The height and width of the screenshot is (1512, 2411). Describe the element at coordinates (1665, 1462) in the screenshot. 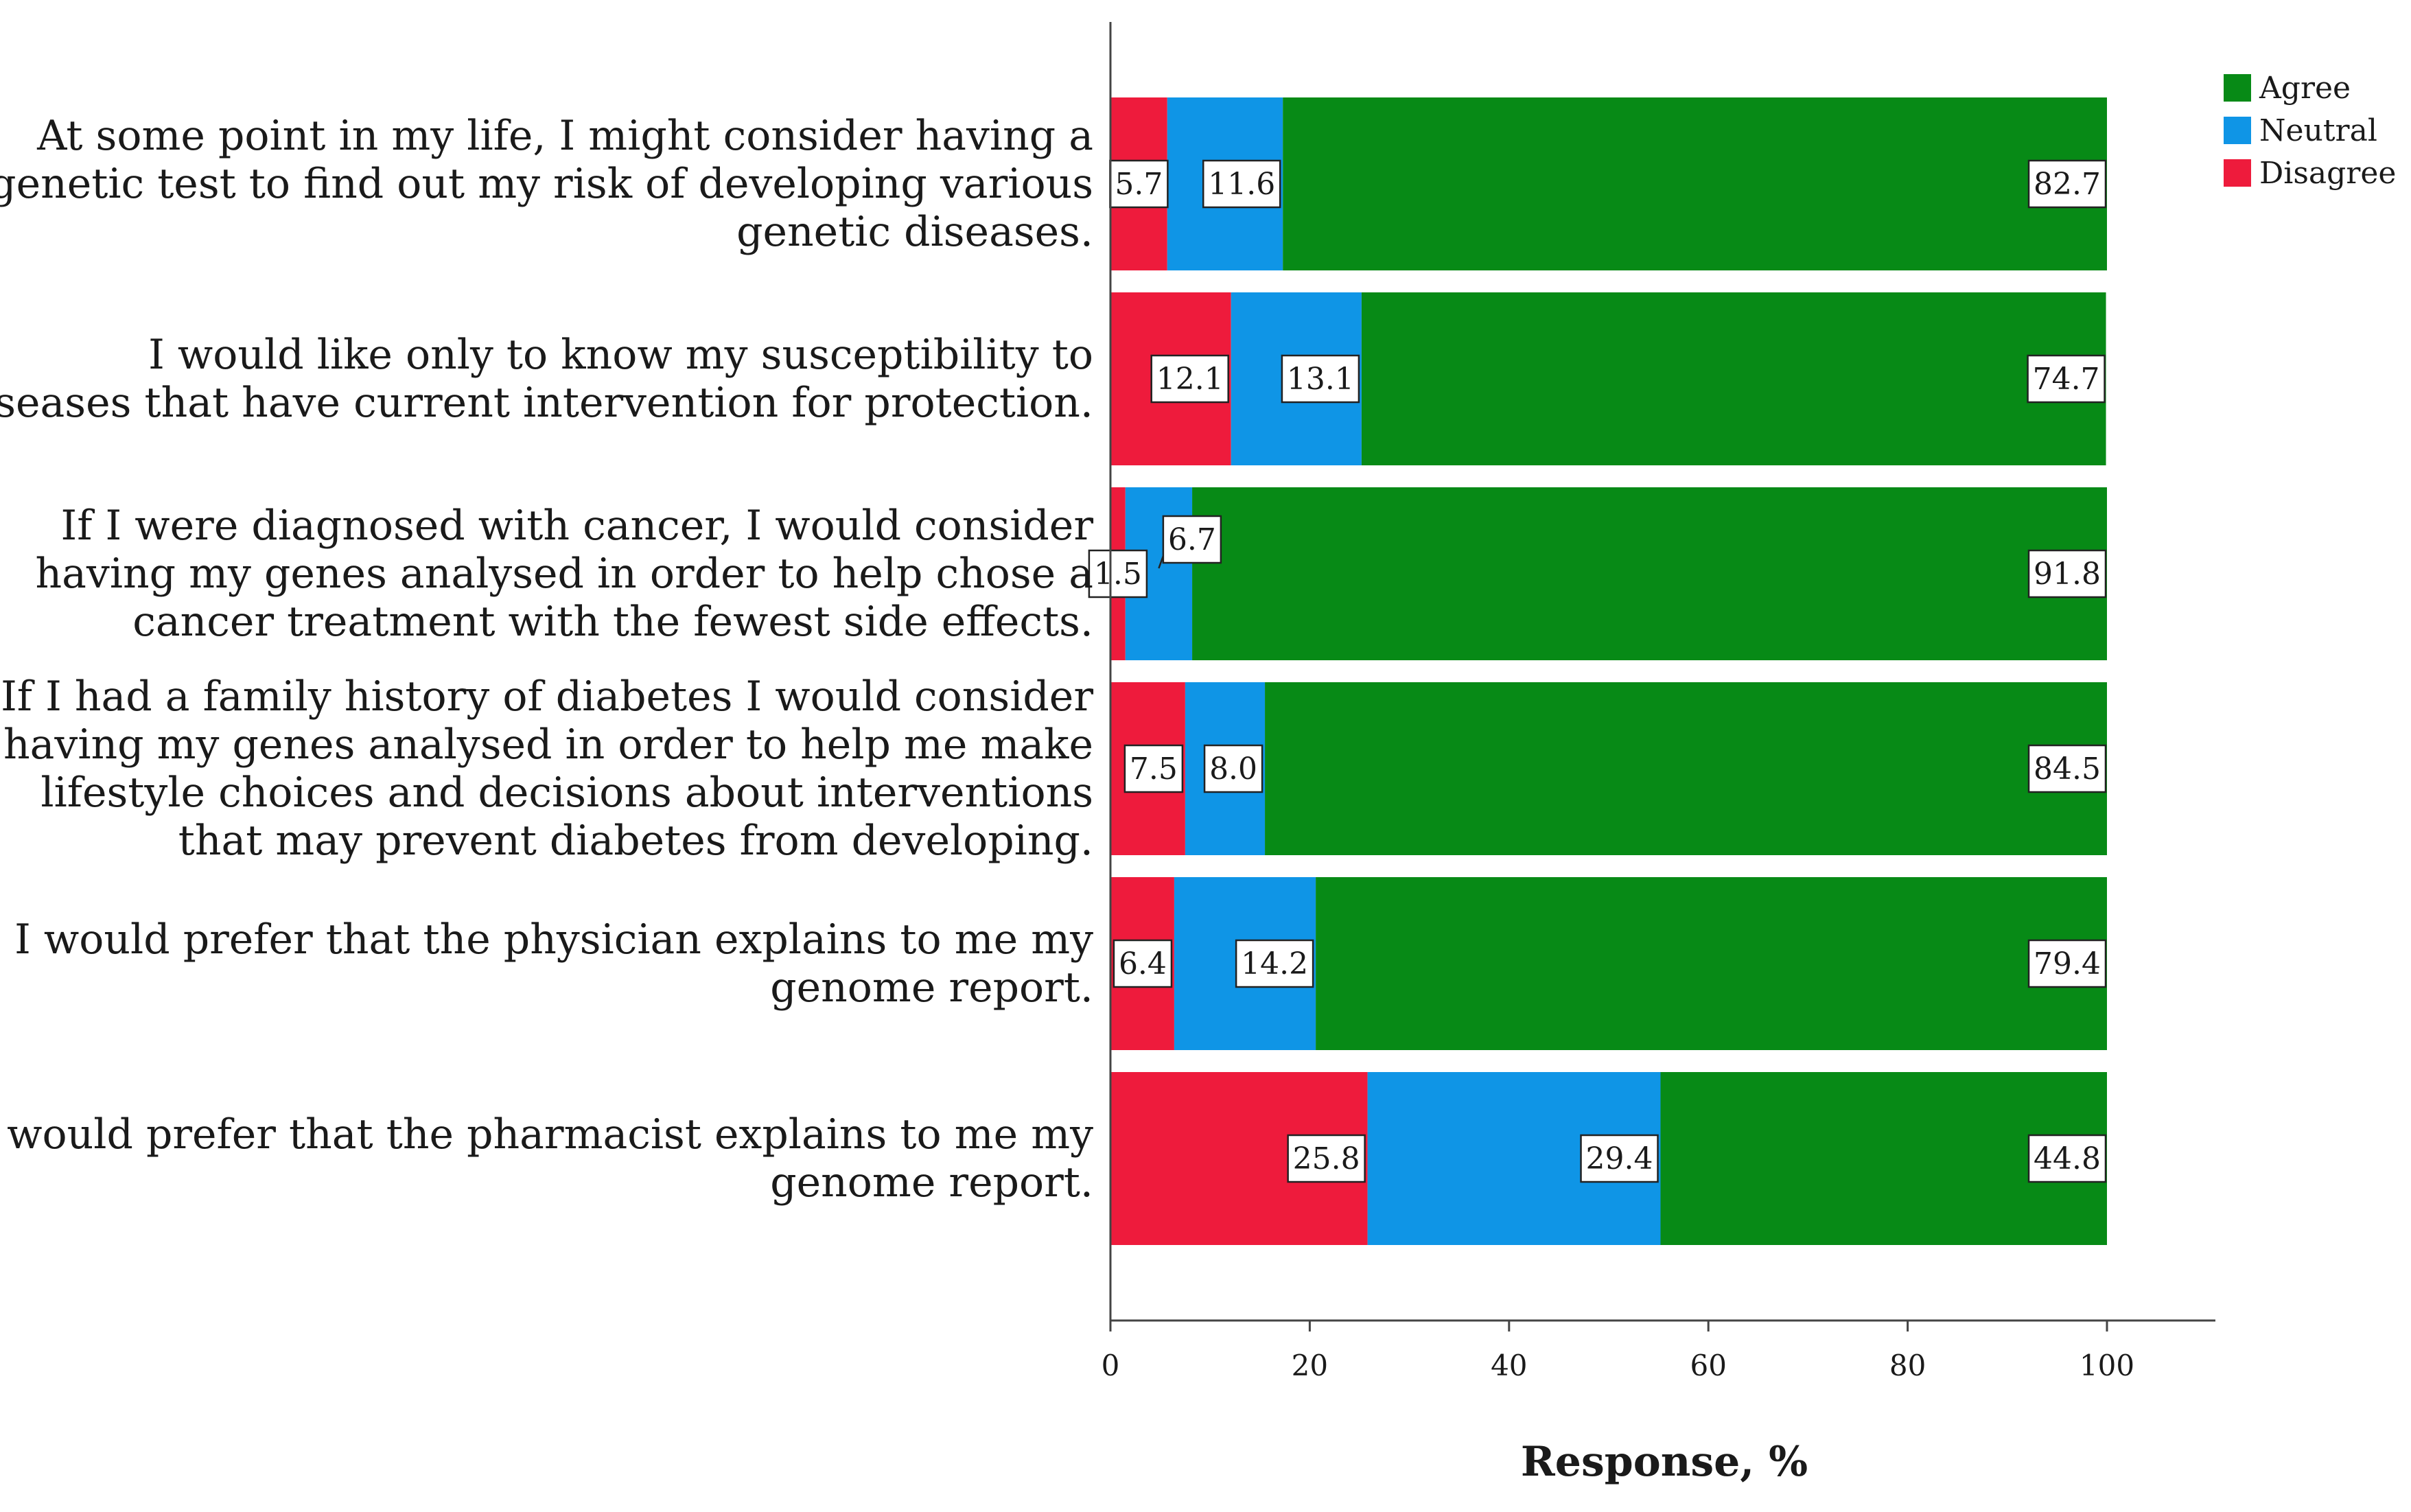

I see `x-axis-title: Response, %` at that location.